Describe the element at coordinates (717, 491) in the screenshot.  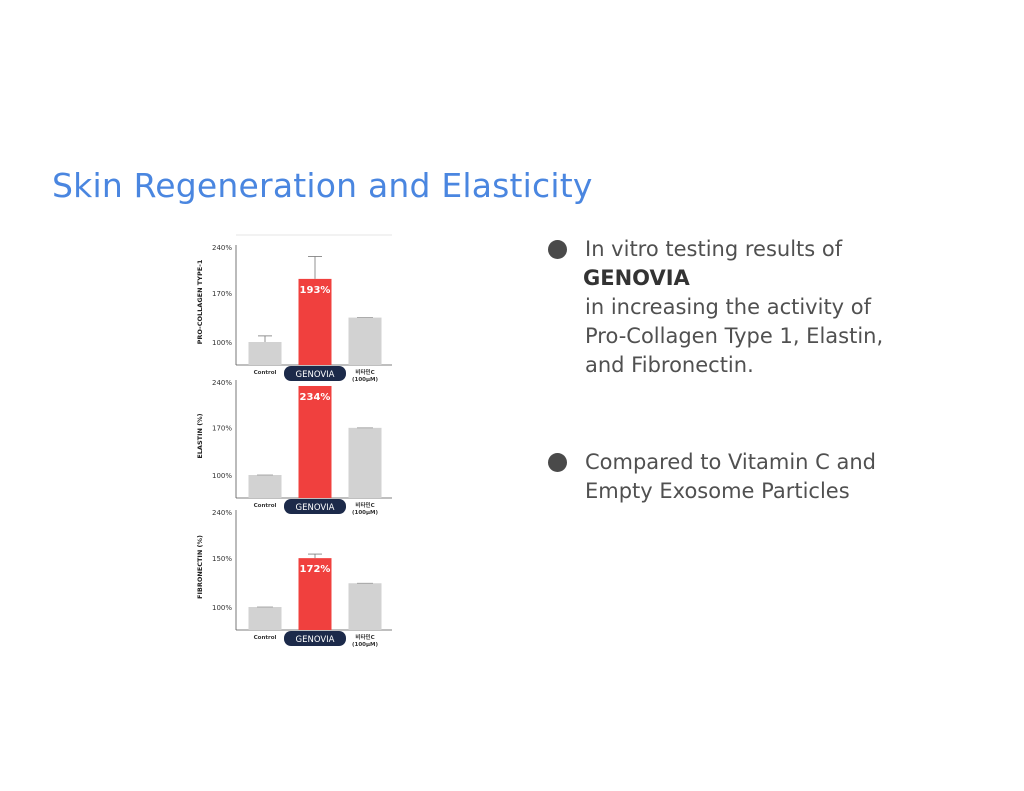
I see `bullet-line: Empty Exosome Particles` at that location.